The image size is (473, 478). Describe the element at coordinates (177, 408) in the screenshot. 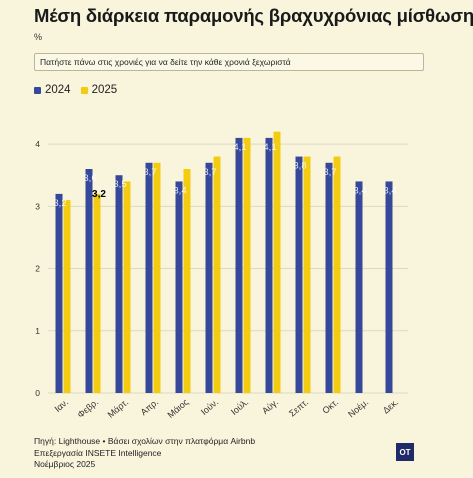

I see `x-tick-label: Μάιος` at that location.